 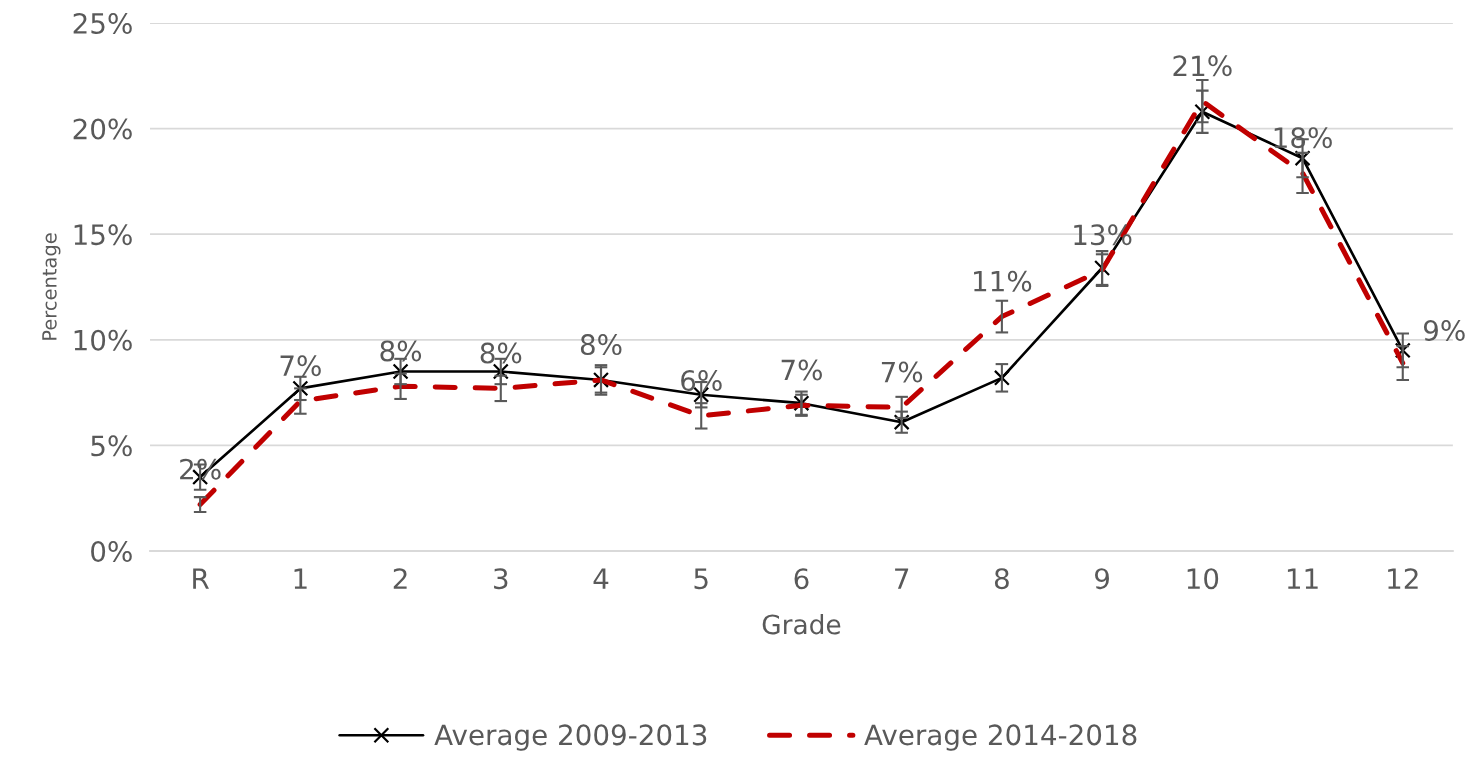 What do you see at coordinates (701, 381) in the screenshot?
I see `data-label: 6%` at bounding box center [701, 381].